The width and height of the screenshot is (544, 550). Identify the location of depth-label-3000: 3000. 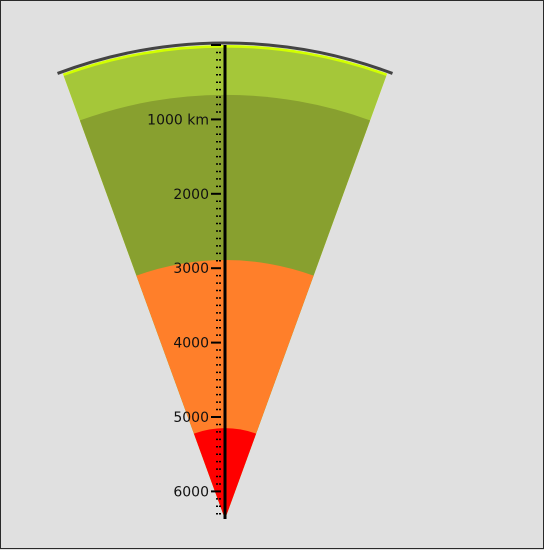
(191, 269).